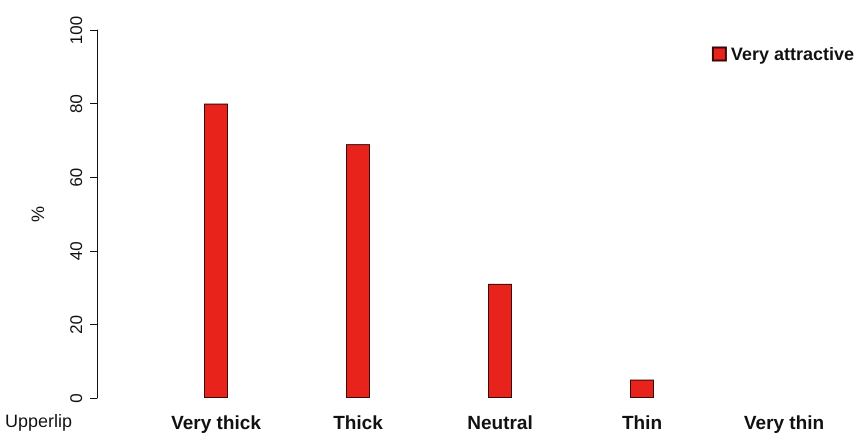 The image size is (861, 442). Describe the element at coordinates (792, 54) in the screenshot. I see `legend-label: Very attractive` at that location.